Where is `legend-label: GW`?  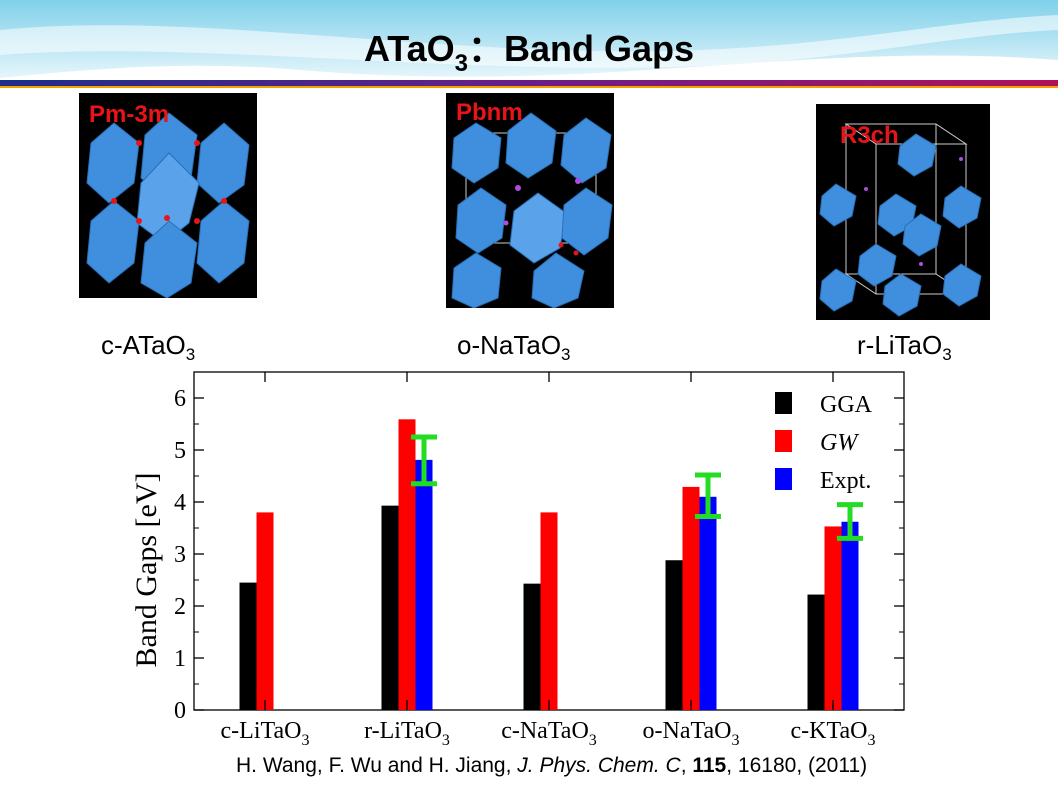
legend-label: GW is located at coordinates (839, 443).